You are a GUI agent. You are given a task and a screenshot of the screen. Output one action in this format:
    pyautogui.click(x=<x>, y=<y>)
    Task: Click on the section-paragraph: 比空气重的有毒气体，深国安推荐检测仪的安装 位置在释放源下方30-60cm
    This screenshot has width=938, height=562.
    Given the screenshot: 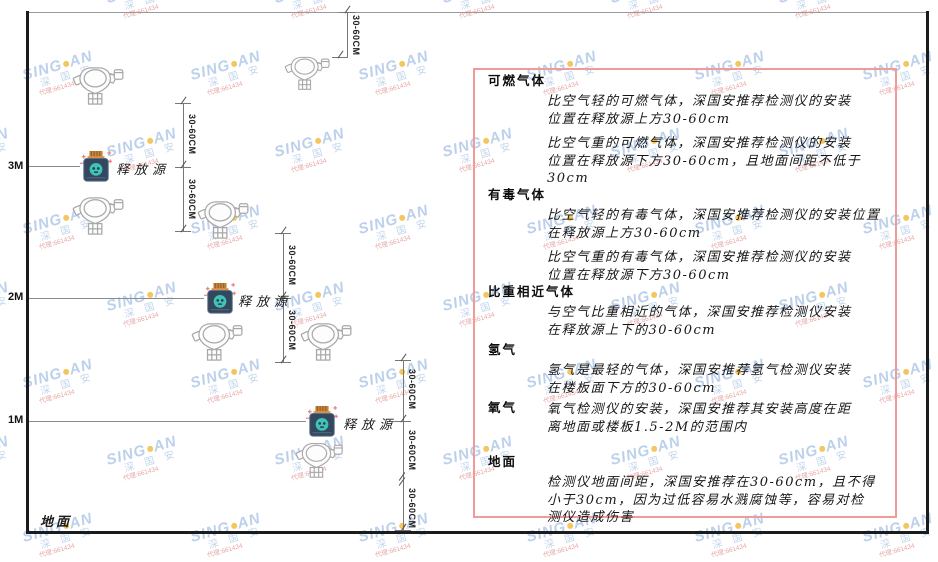 What is the action you would take?
    pyautogui.click(x=699, y=266)
    